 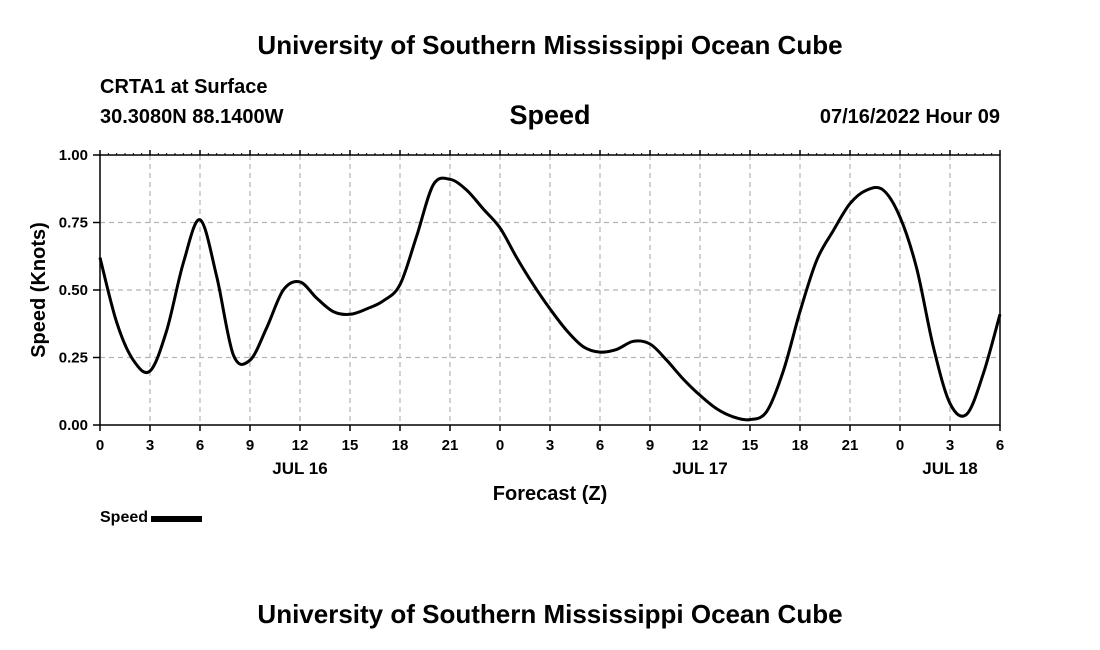 I want to click on y-tick-label: 0.50, so click(x=73, y=290).